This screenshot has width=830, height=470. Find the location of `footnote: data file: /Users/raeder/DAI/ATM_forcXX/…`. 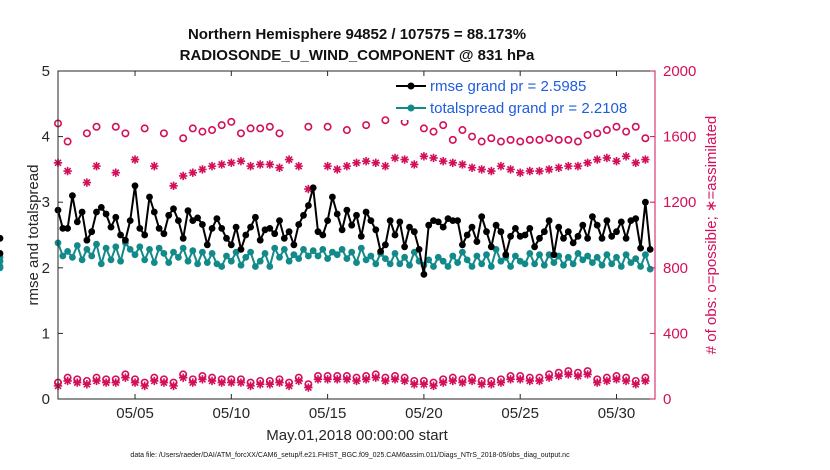

footnote: data file: /Users/raeder/DAI/ATM_forcXX/… is located at coordinates (350, 455).